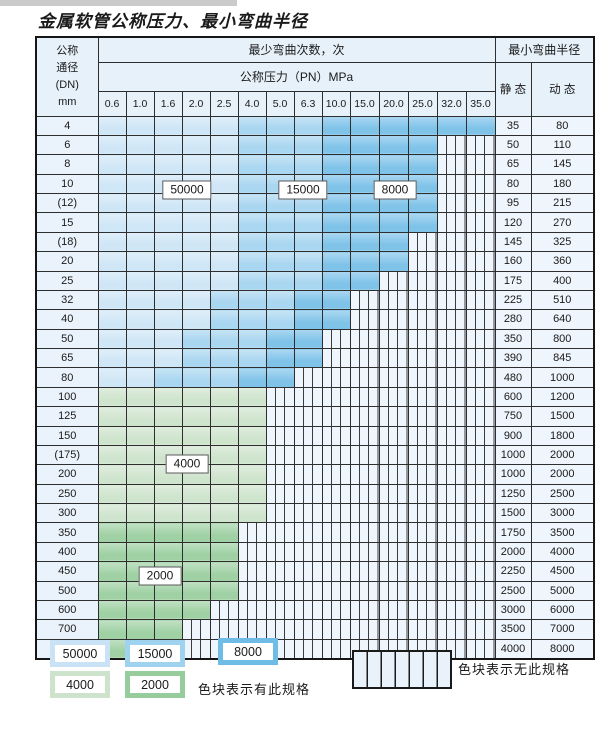  Describe the element at coordinates (315, 242) in the screenshot. I see `table-row: (18) 145 325` at that location.